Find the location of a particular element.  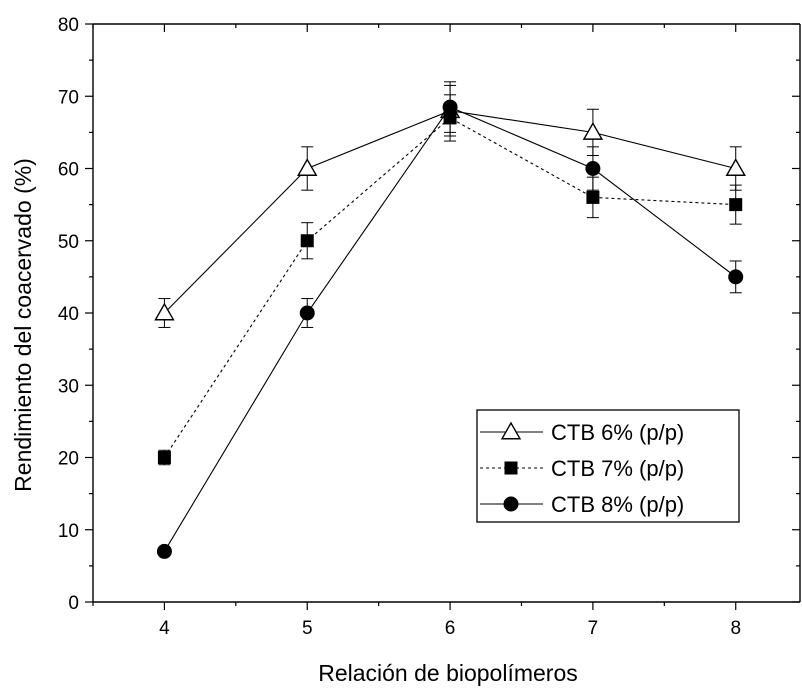

x-tick-label: 5 is located at coordinates (307, 628).